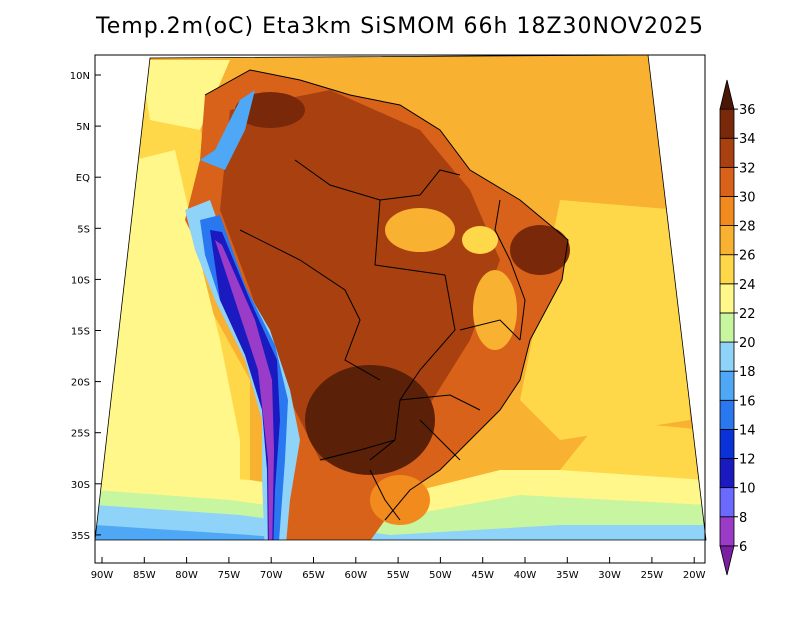 This screenshot has height=618, width=800. Describe the element at coordinates (747, 139) in the screenshot. I see `colorbar-label: 34` at that location.